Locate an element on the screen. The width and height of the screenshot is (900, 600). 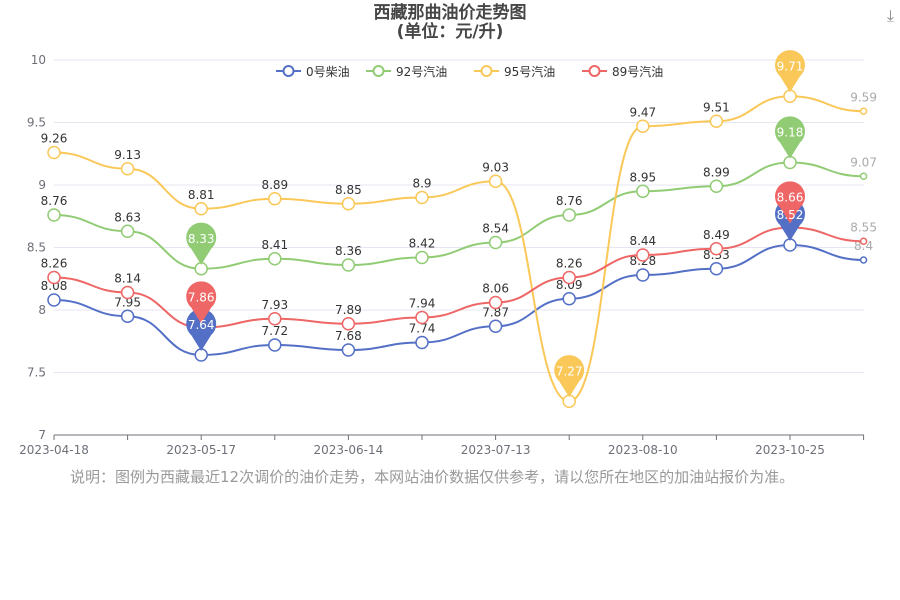
data-label: 7.95 is located at coordinates (127, 302).